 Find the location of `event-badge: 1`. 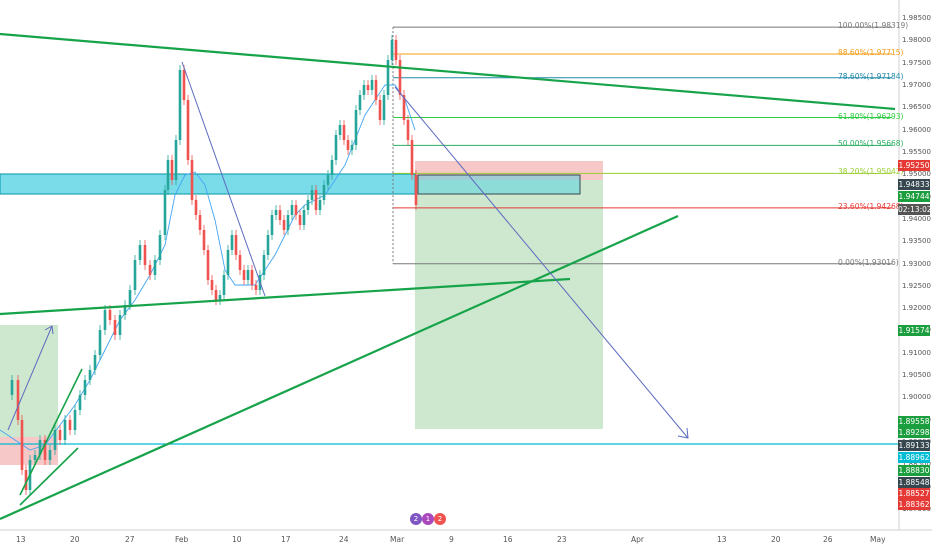

event-badge: 1 is located at coordinates (428, 519).